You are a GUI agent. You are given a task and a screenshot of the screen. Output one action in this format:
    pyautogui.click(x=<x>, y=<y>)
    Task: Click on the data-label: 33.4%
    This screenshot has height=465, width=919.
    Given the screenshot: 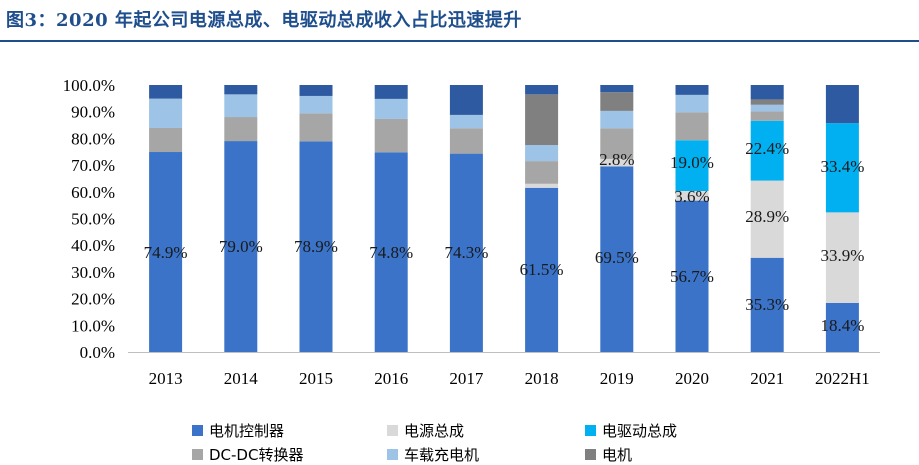 What is the action you would take?
    pyautogui.click(x=842, y=166)
    